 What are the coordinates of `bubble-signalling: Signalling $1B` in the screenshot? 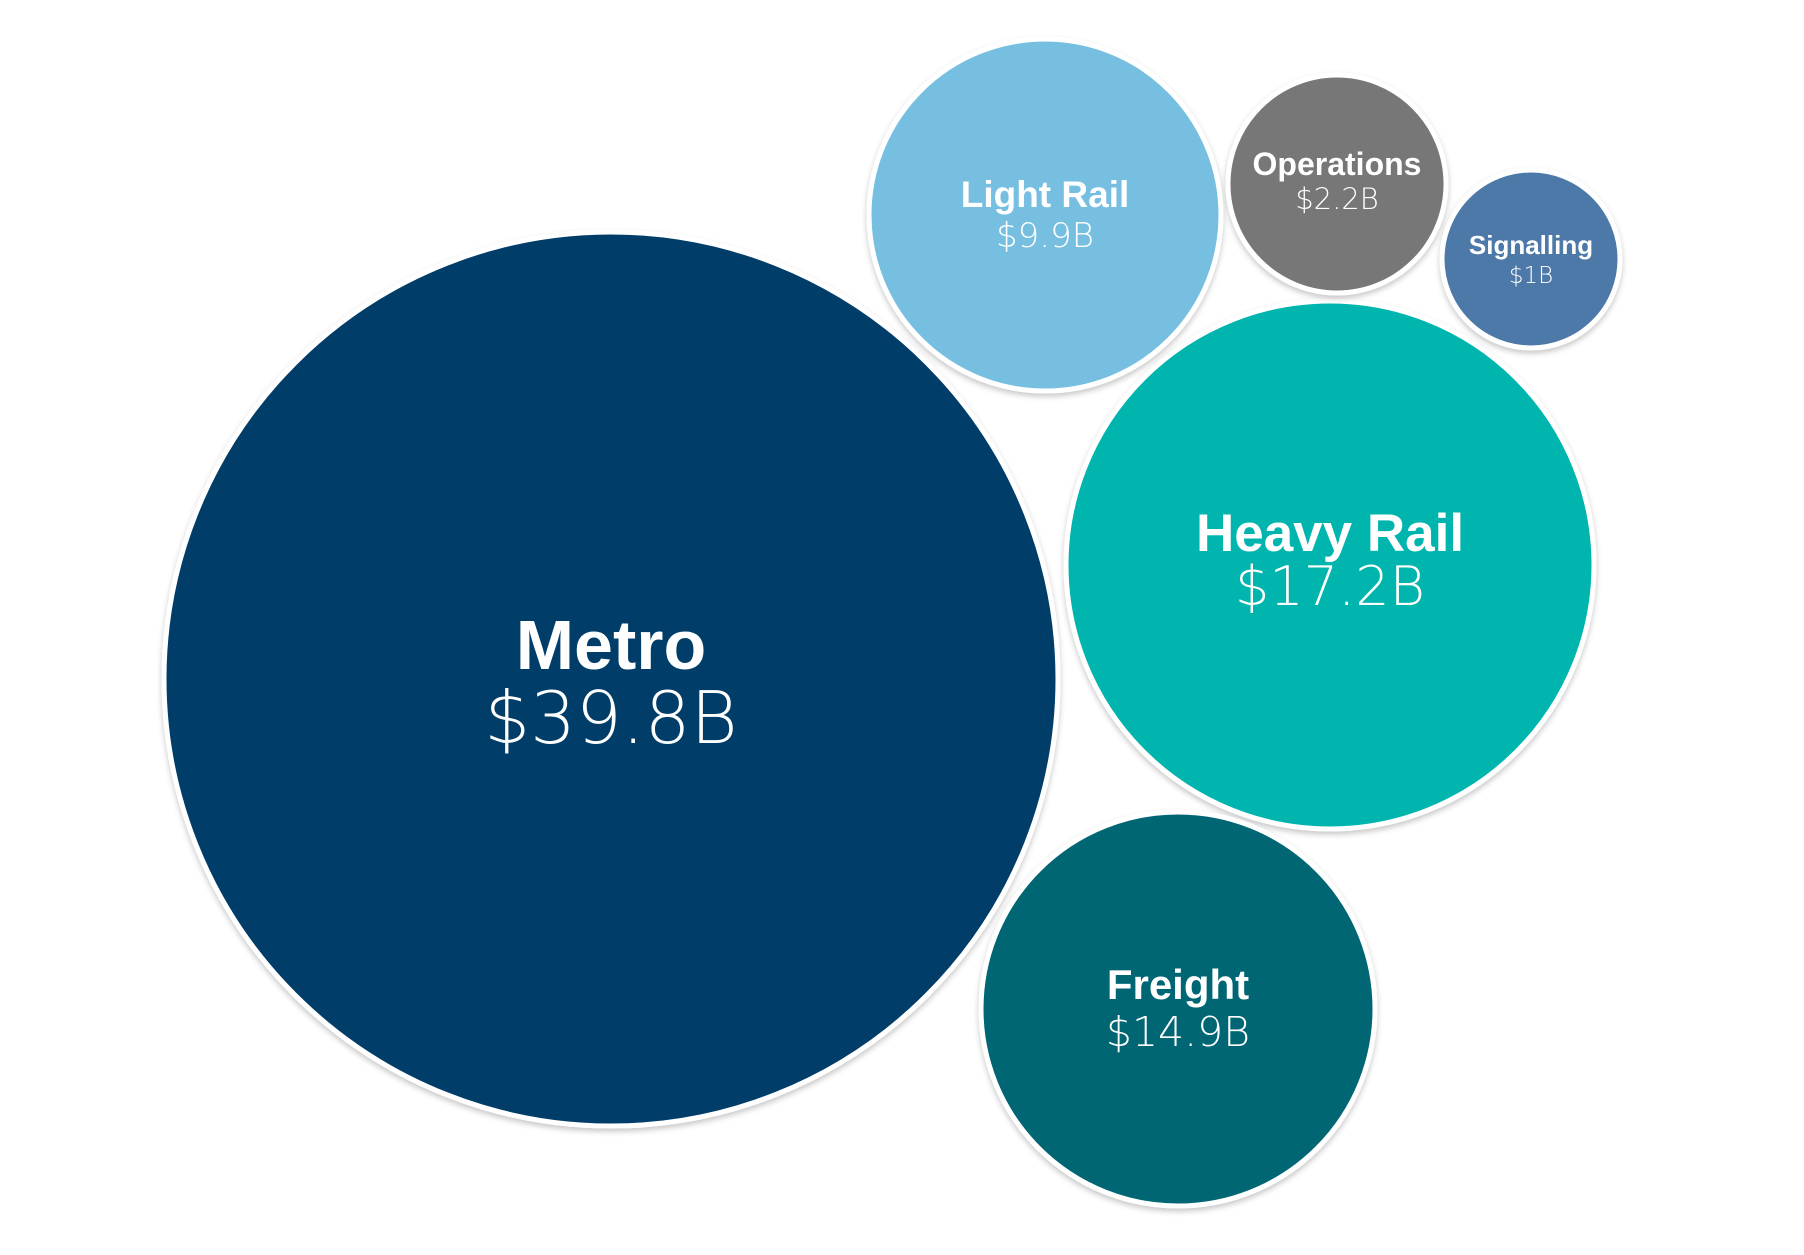 It's located at (1531, 259).